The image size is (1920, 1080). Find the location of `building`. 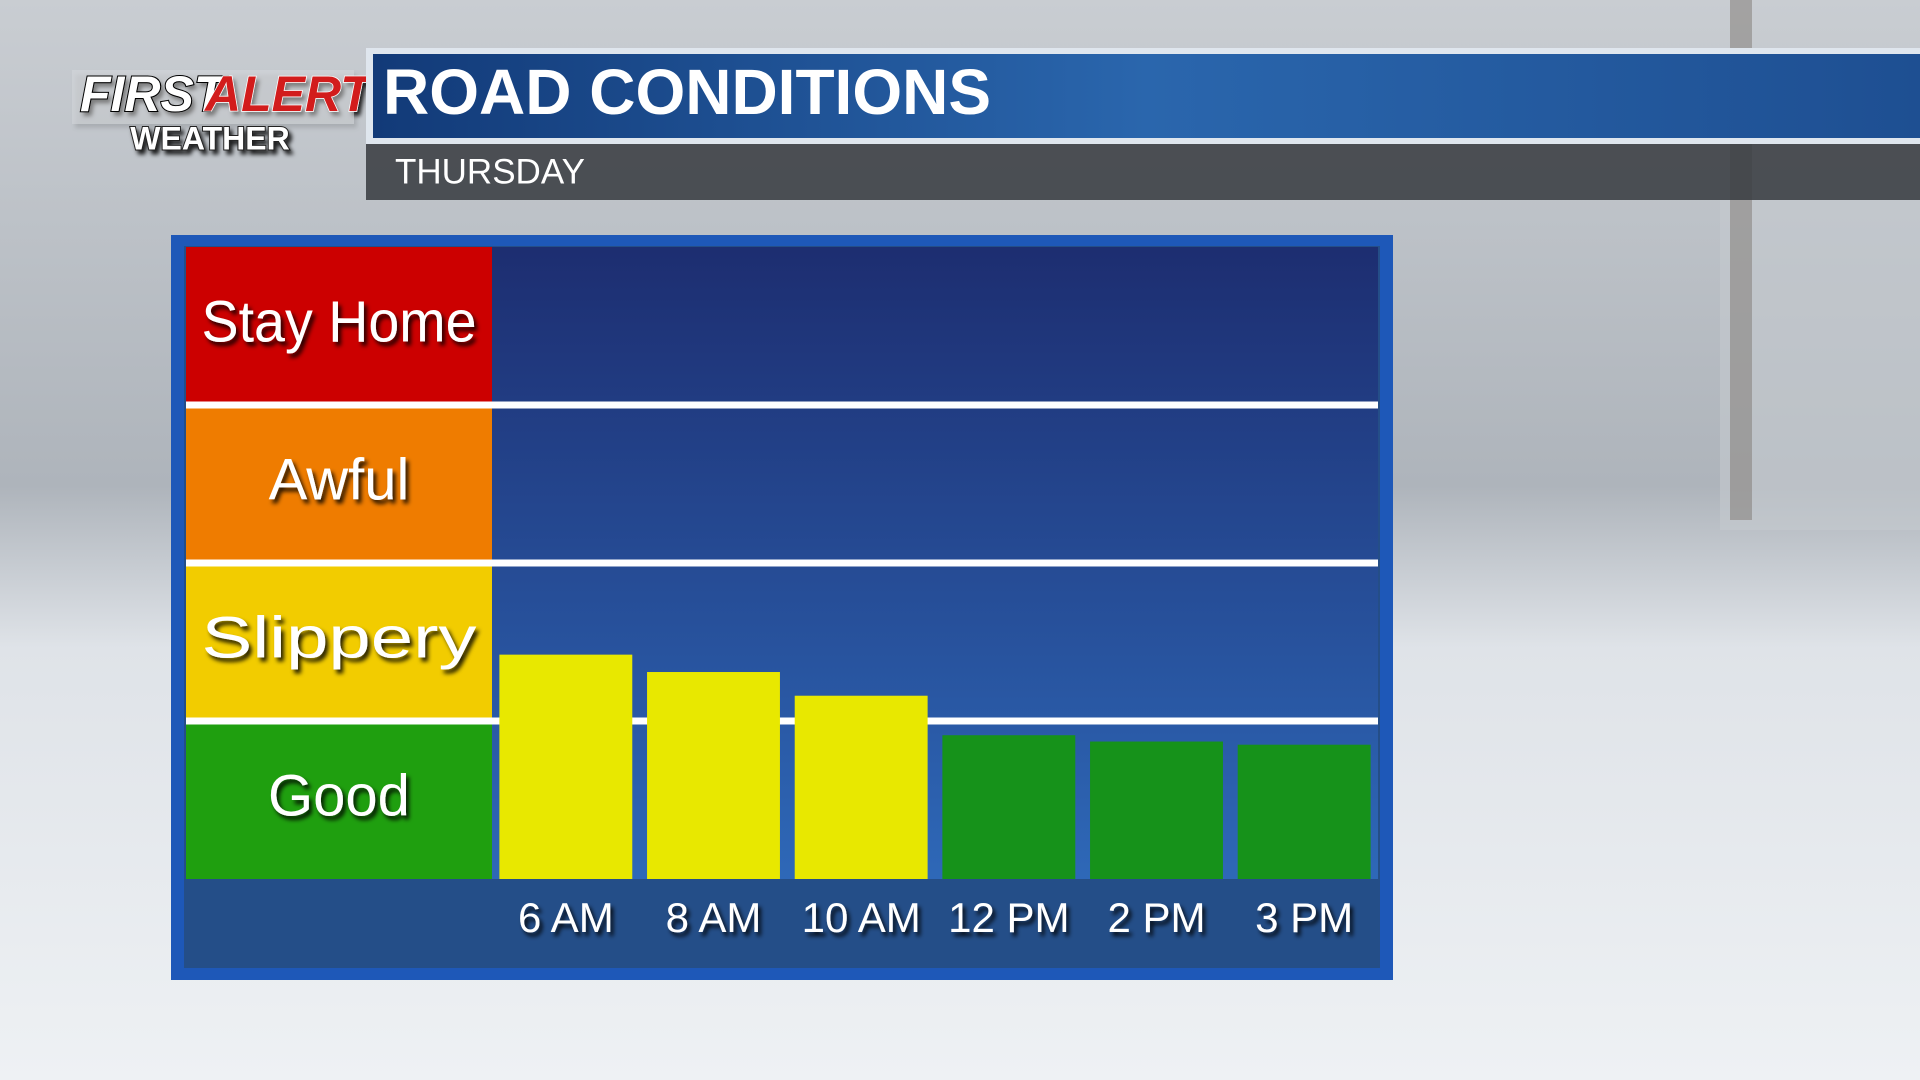

building is located at coordinates (1820, 365).